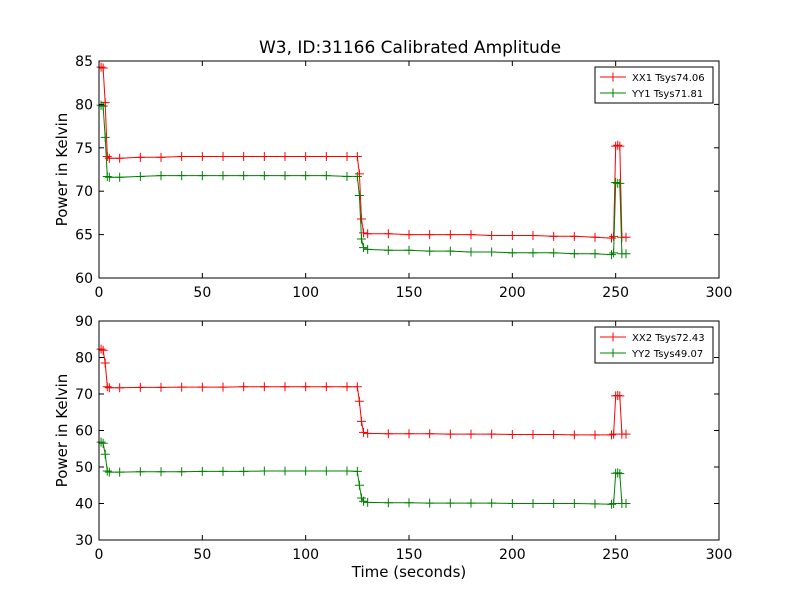 The image size is (800, 600). I want to click on y-tick-label: 75, so click(84, 149).